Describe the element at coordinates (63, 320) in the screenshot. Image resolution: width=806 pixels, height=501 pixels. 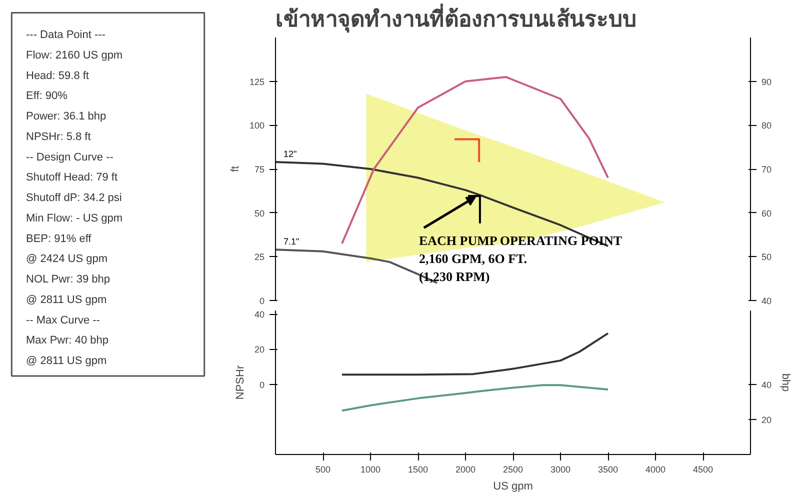
I see `text: -- Max Curve --` at that location.